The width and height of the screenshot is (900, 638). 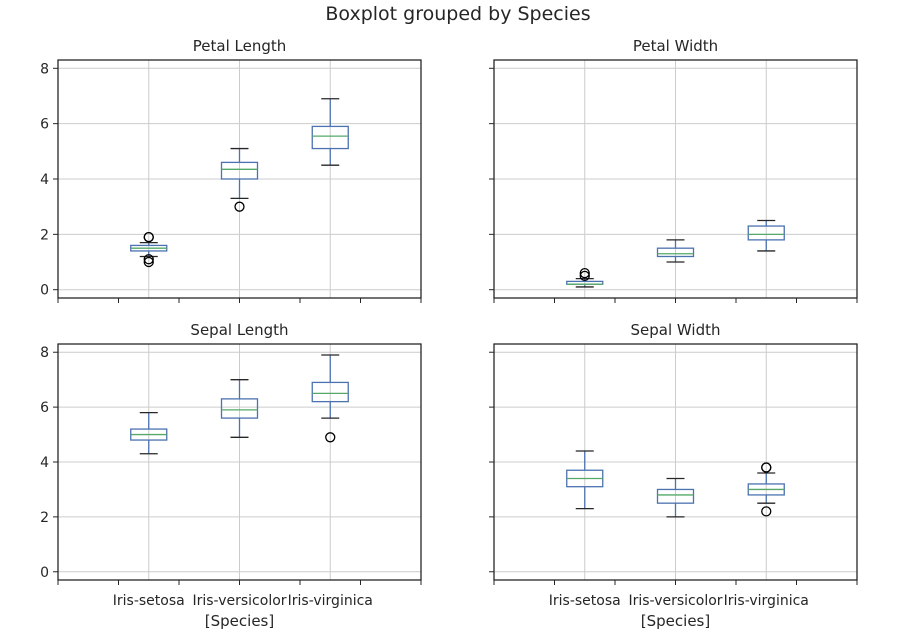 What do you see at coordinates (240, 46) in the screenshot?
I see `panel-title: Petal Length` at bounding box center [240, 46].